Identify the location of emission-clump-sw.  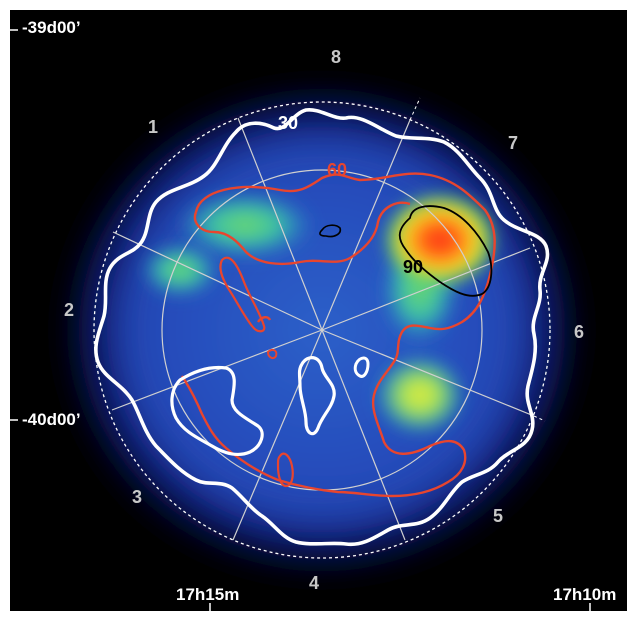
(420, 395).